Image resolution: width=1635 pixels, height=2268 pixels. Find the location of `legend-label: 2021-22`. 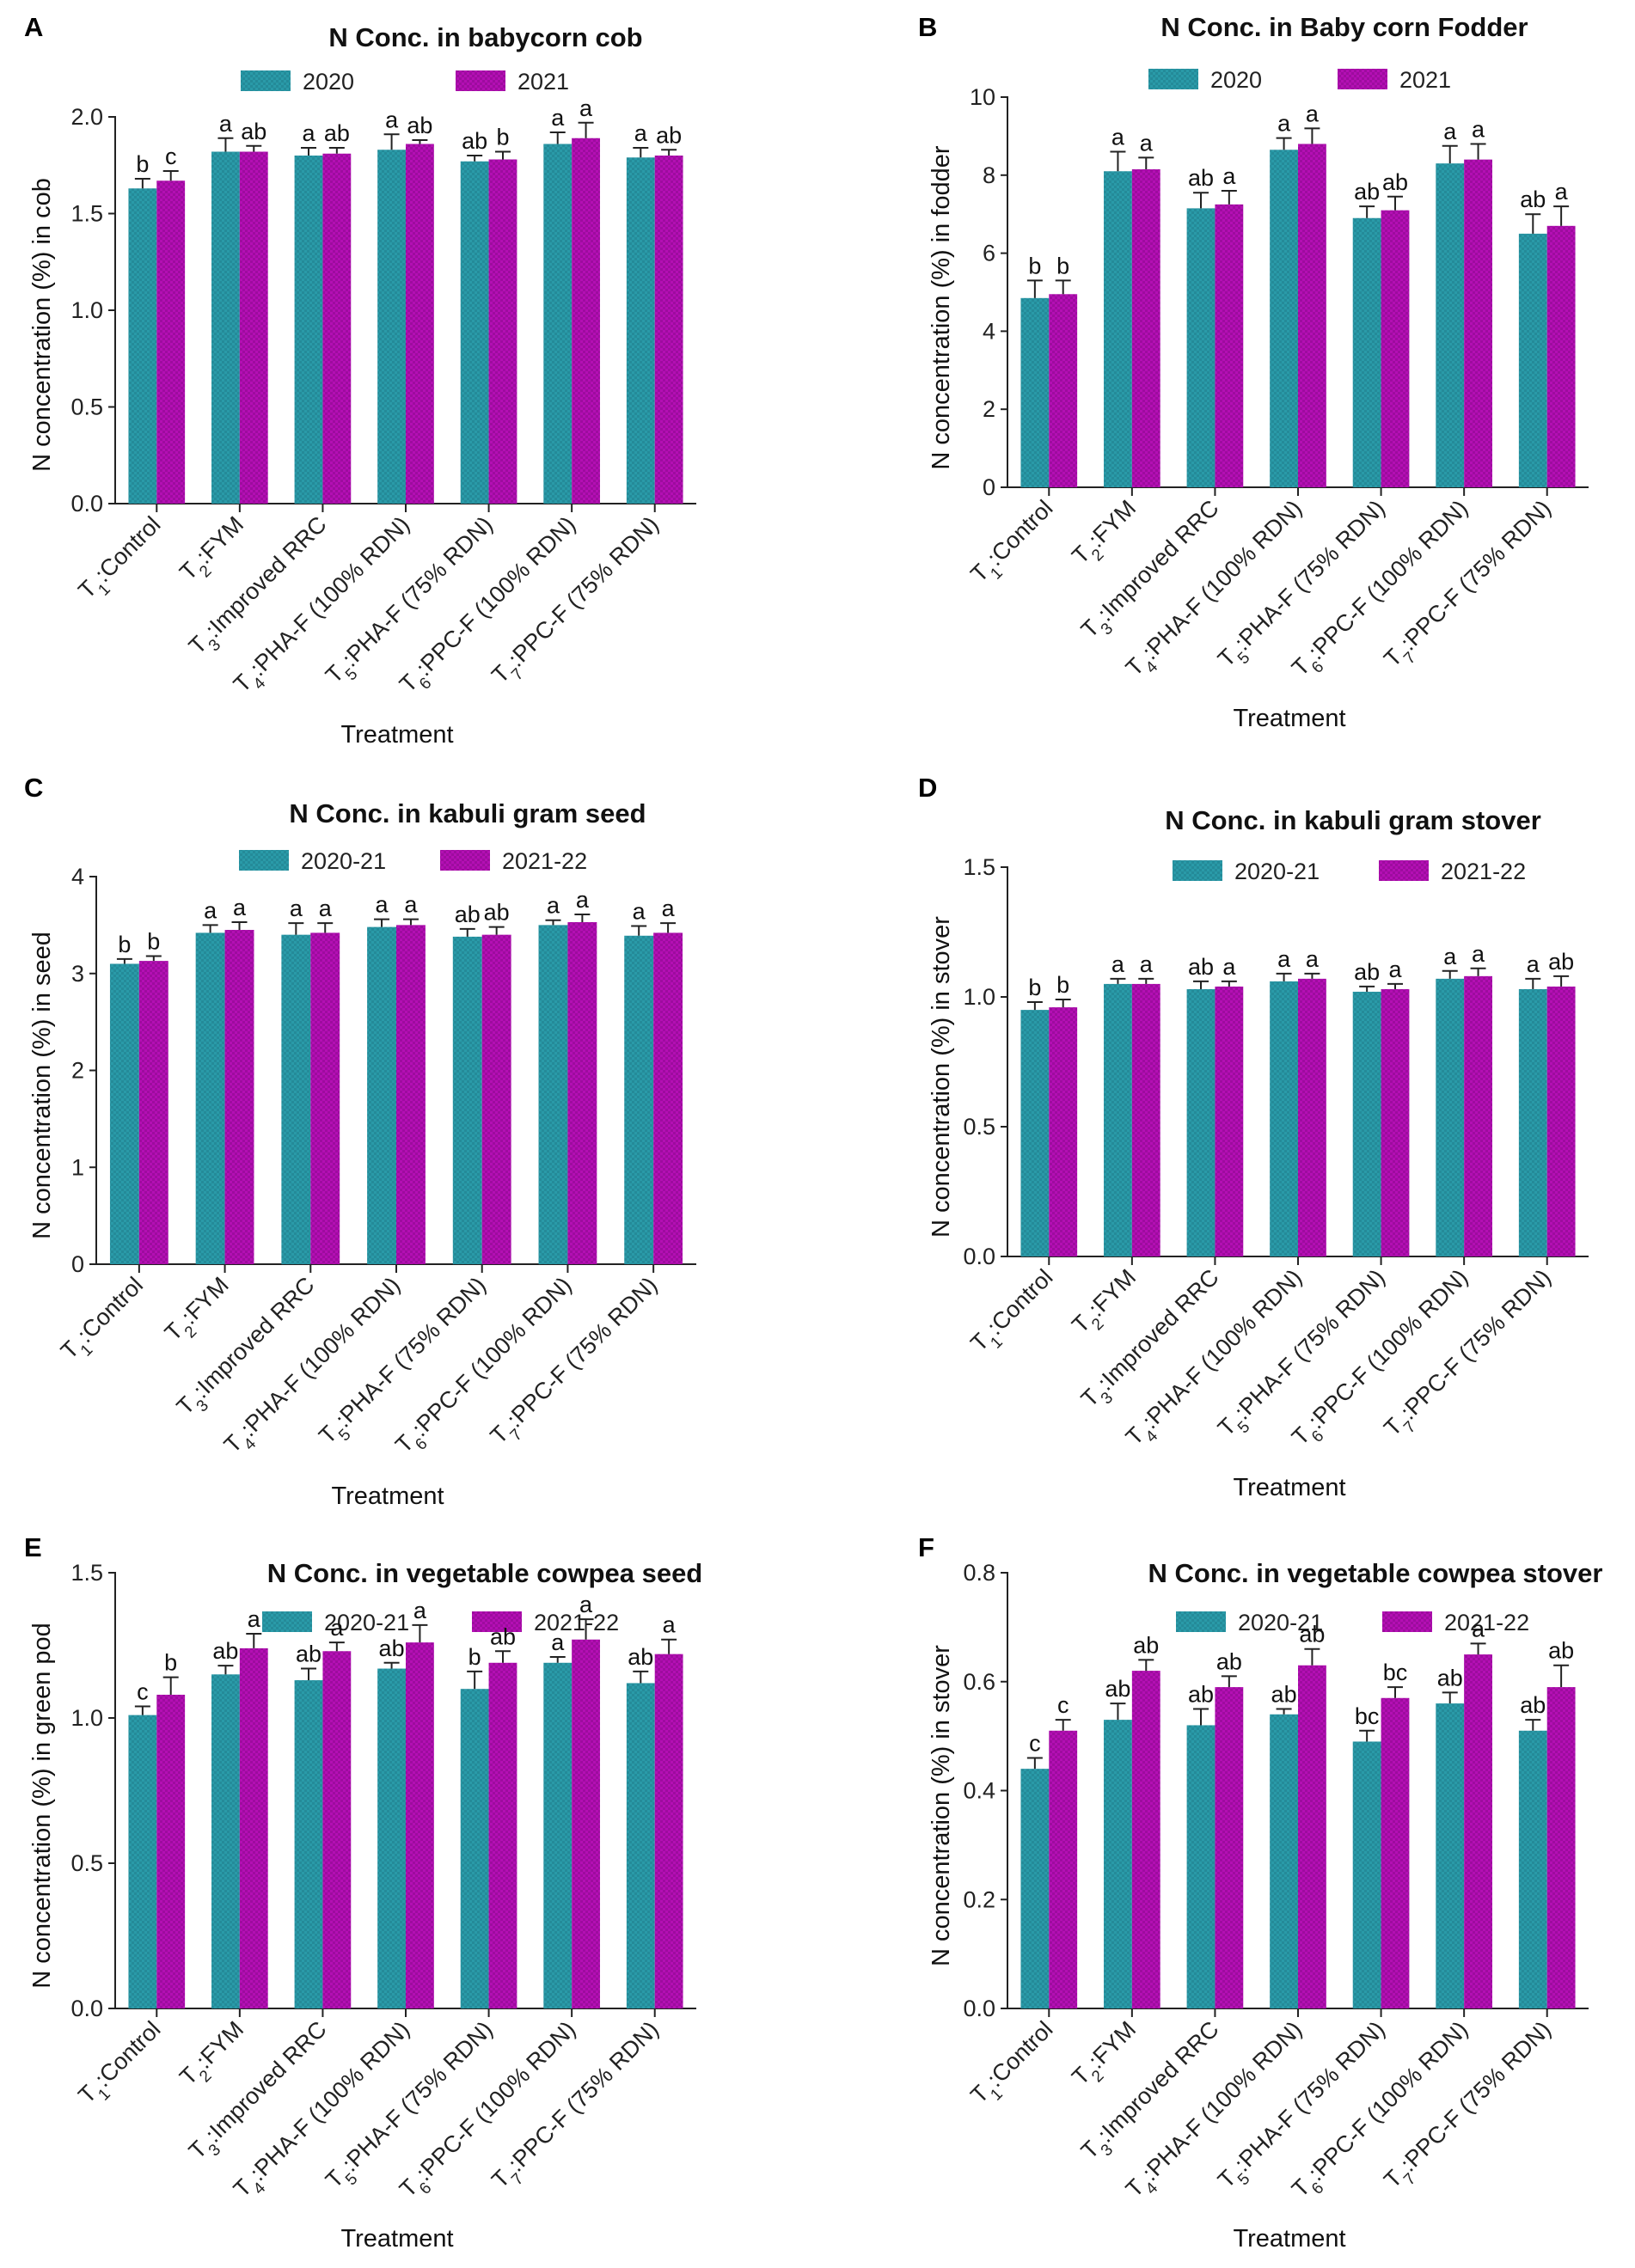

legend-label: 2021-22 is located at coordinates (576, 1623).